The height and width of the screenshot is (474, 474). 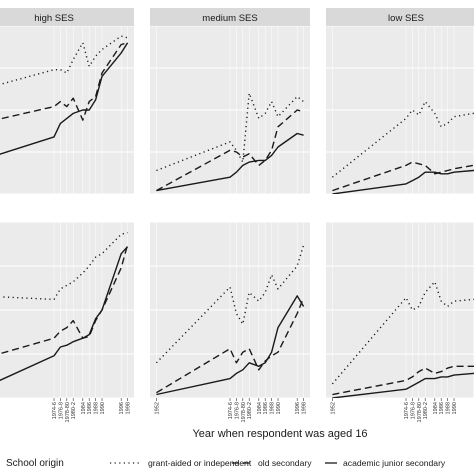 I want to click on strip-label: medium SES, so click(x=229, y=18).